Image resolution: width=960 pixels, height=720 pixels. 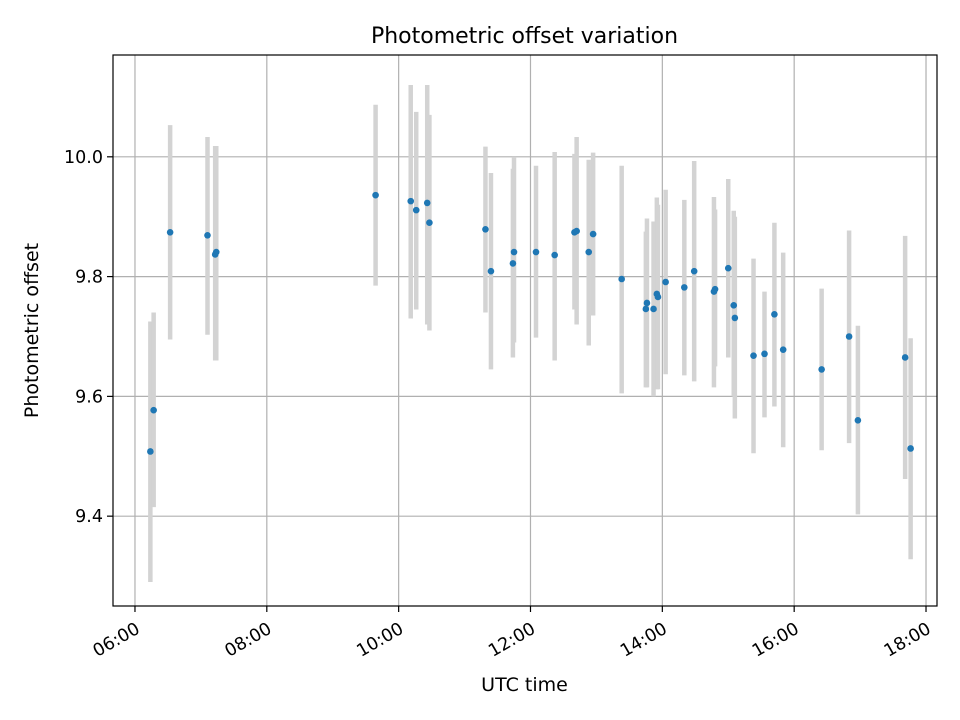 What do you see at coordinates (32, 330) in the screenshot?
I see `y-axis-label: Photometric offset` at bounding box center [32, 330].